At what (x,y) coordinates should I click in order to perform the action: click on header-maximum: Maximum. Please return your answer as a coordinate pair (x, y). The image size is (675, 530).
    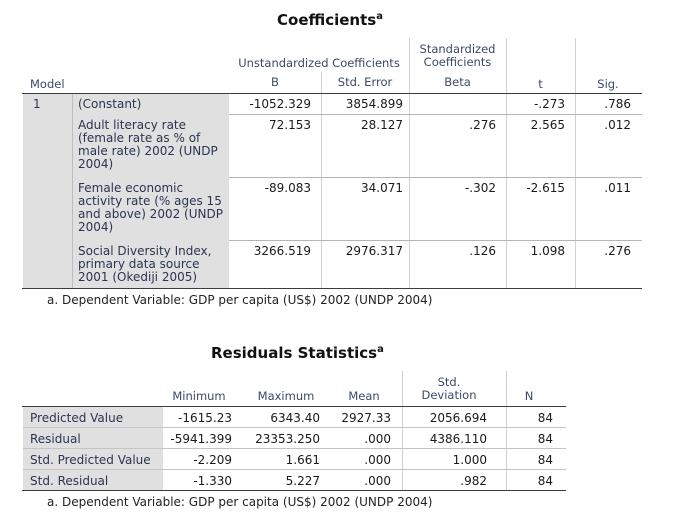
    Looking at the image, I should click on (286, 396).